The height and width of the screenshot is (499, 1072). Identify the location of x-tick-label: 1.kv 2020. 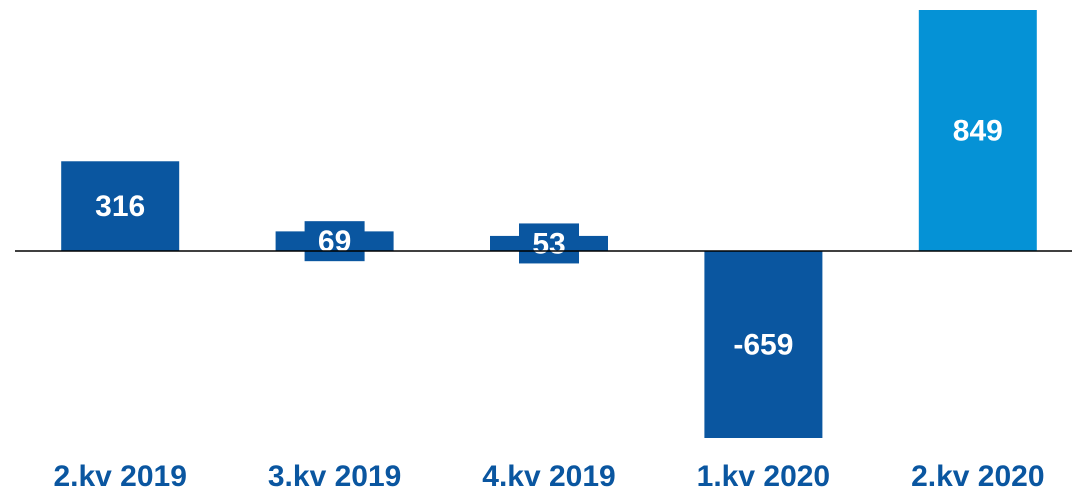
(763, 476).